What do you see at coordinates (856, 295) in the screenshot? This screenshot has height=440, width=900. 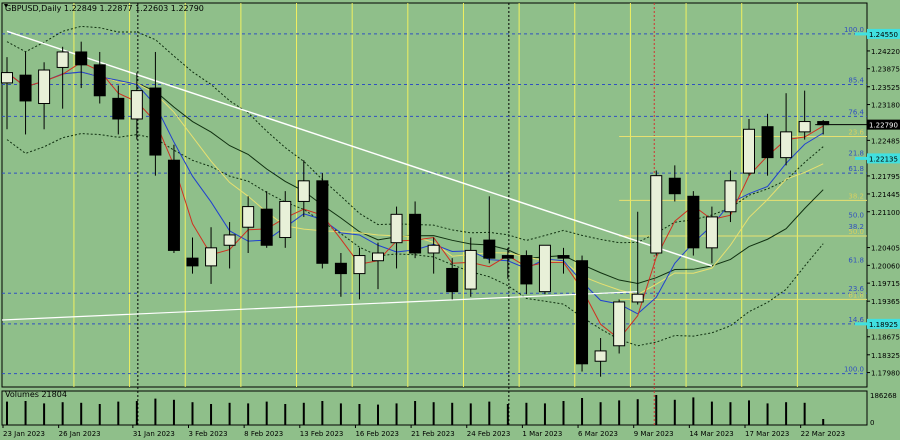 I see `fibo-yellow-label: 61.8` at bounding box center [856, 295].